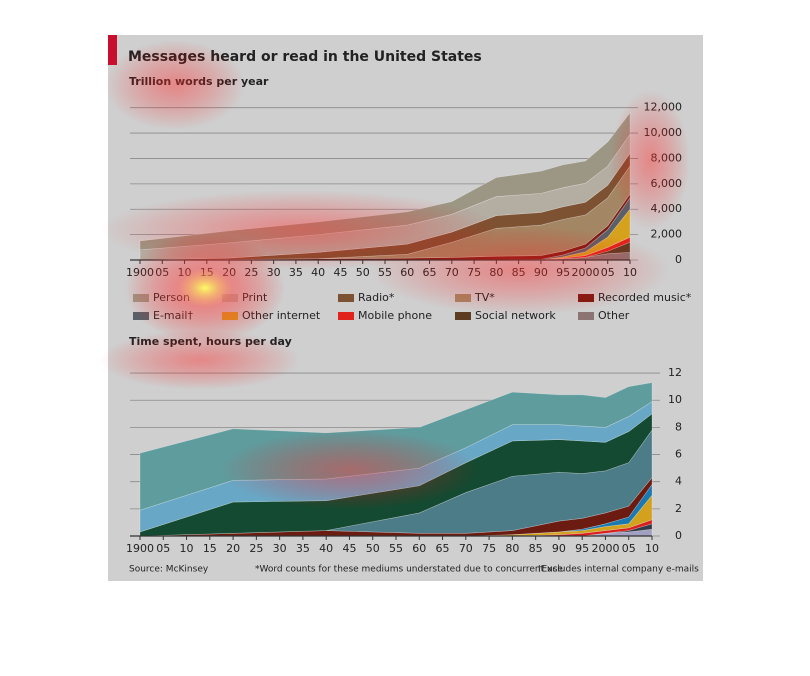 Image resolution: width=810 pixels, height=676 pixels. What do you see at coordinates (667, 157) in the screenshot?
I see `y-tick-label: 8,000` at bounding box center [667, 157].